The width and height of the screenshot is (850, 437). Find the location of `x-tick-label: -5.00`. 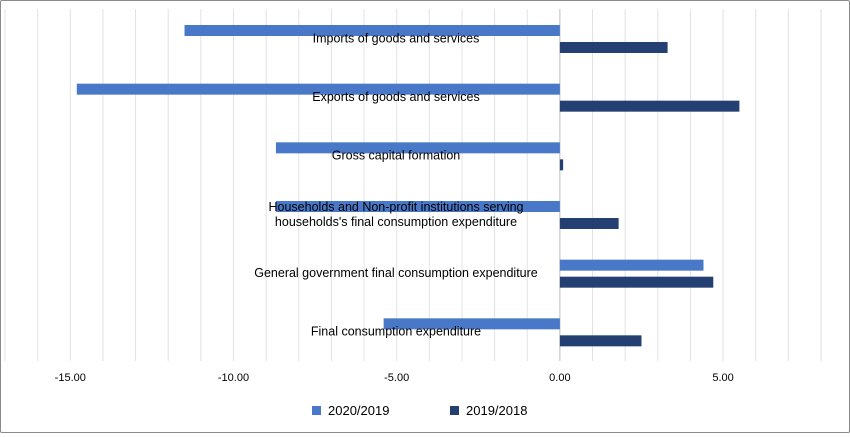

x-tick-label: -5.00 is located at coordinates (396, 378).